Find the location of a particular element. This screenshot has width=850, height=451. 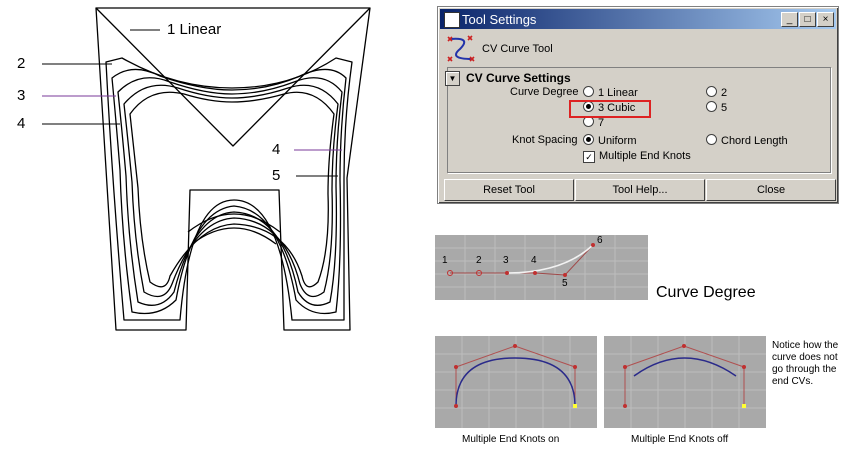

multiple-end-knots-checkbox: ✓ Multiple End Knots is located at coordinates (637, 156).